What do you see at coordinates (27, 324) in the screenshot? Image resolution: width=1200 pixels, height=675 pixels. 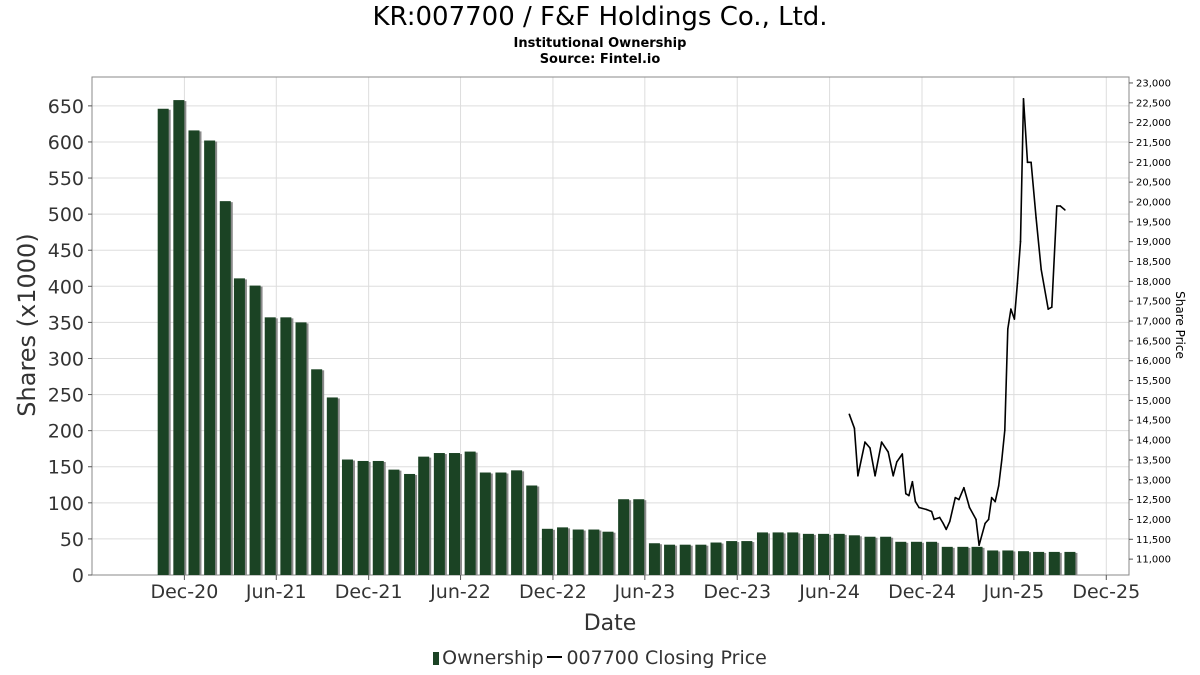 I see `y-axis-label: Shares (x1000)` at bounding box center [27, 324].